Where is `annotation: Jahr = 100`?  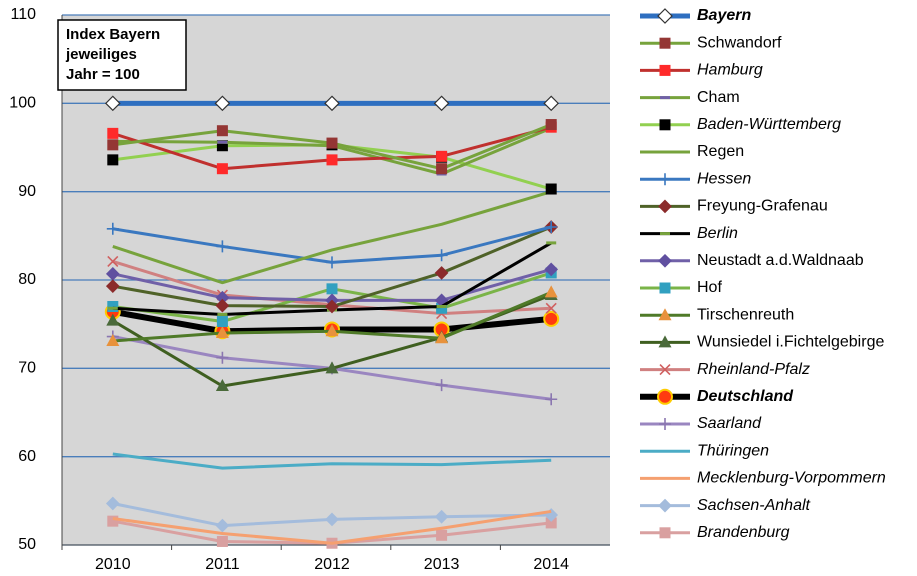
annotation: Jahr = 100 is located at coordinates (103, 74).